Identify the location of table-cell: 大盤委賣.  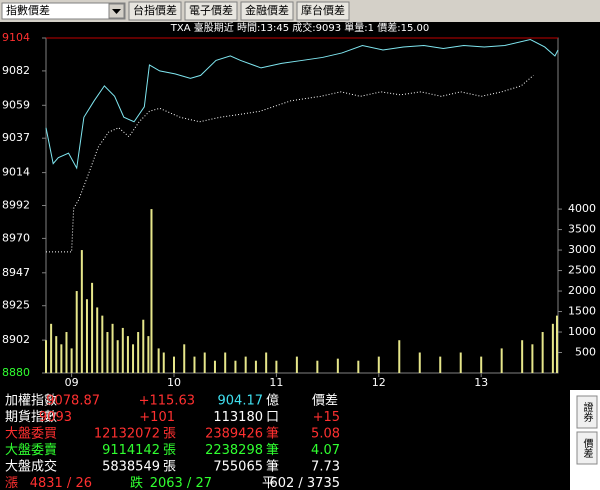
(31, 450).